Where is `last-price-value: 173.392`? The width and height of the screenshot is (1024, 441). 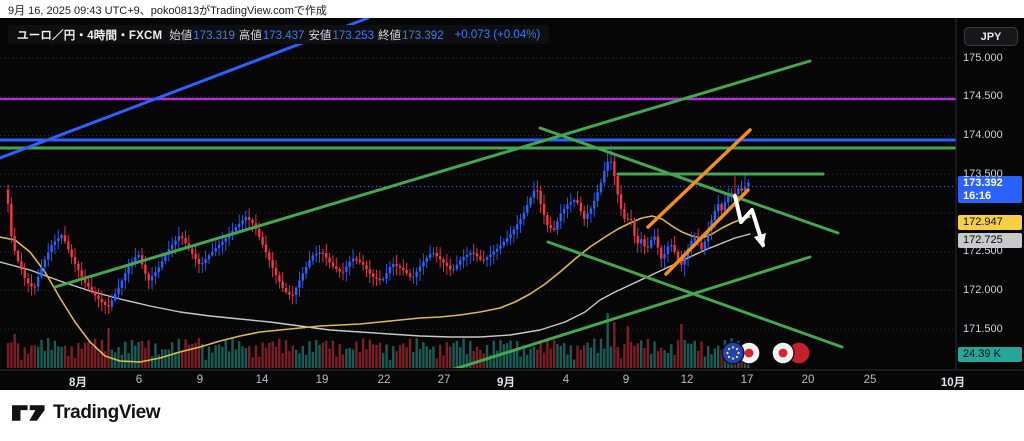 last-price-value: 173.392 is located at coordinates (983, 183).